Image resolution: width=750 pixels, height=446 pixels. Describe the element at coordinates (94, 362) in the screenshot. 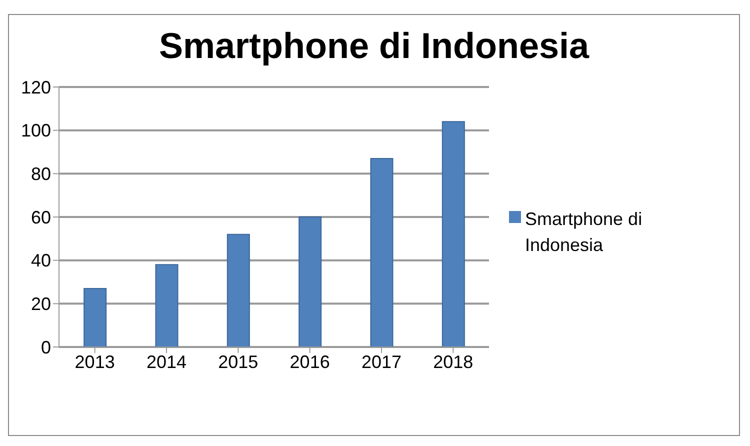

I see `x-tick-label: 2013` at that location.